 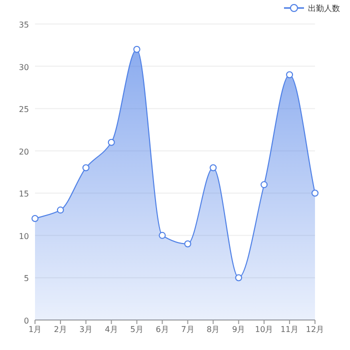 What do you see at coordinates (23, 151) in the screenshot?
I see `y-tick-label: 20` at bounding box center [23, 151].